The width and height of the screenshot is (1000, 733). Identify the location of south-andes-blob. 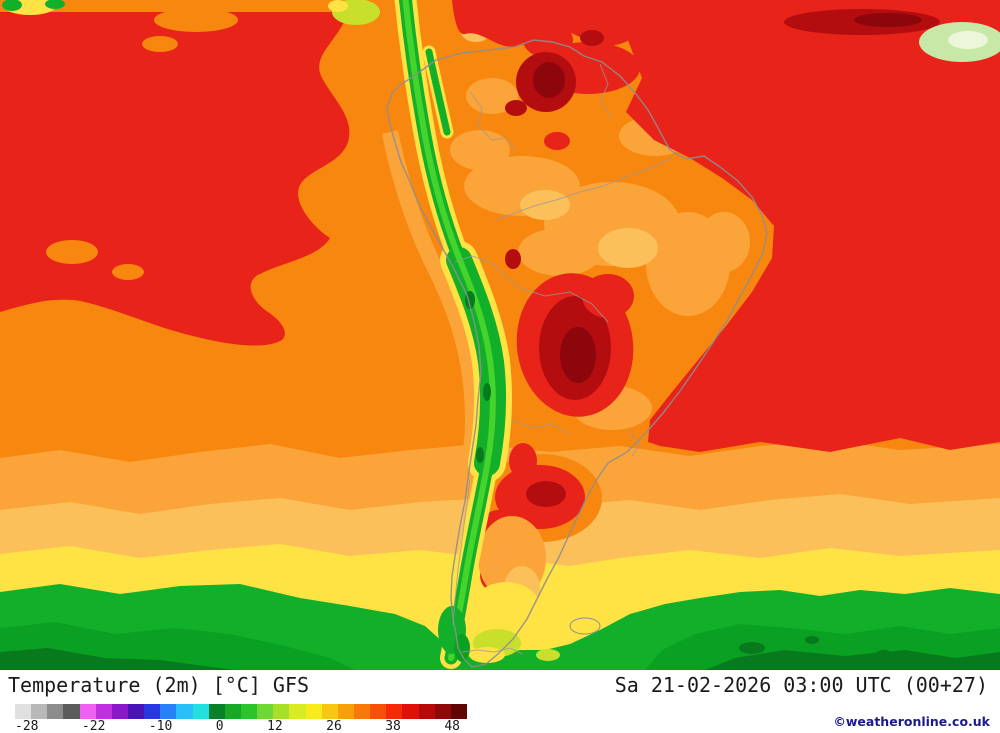
(462, 648).